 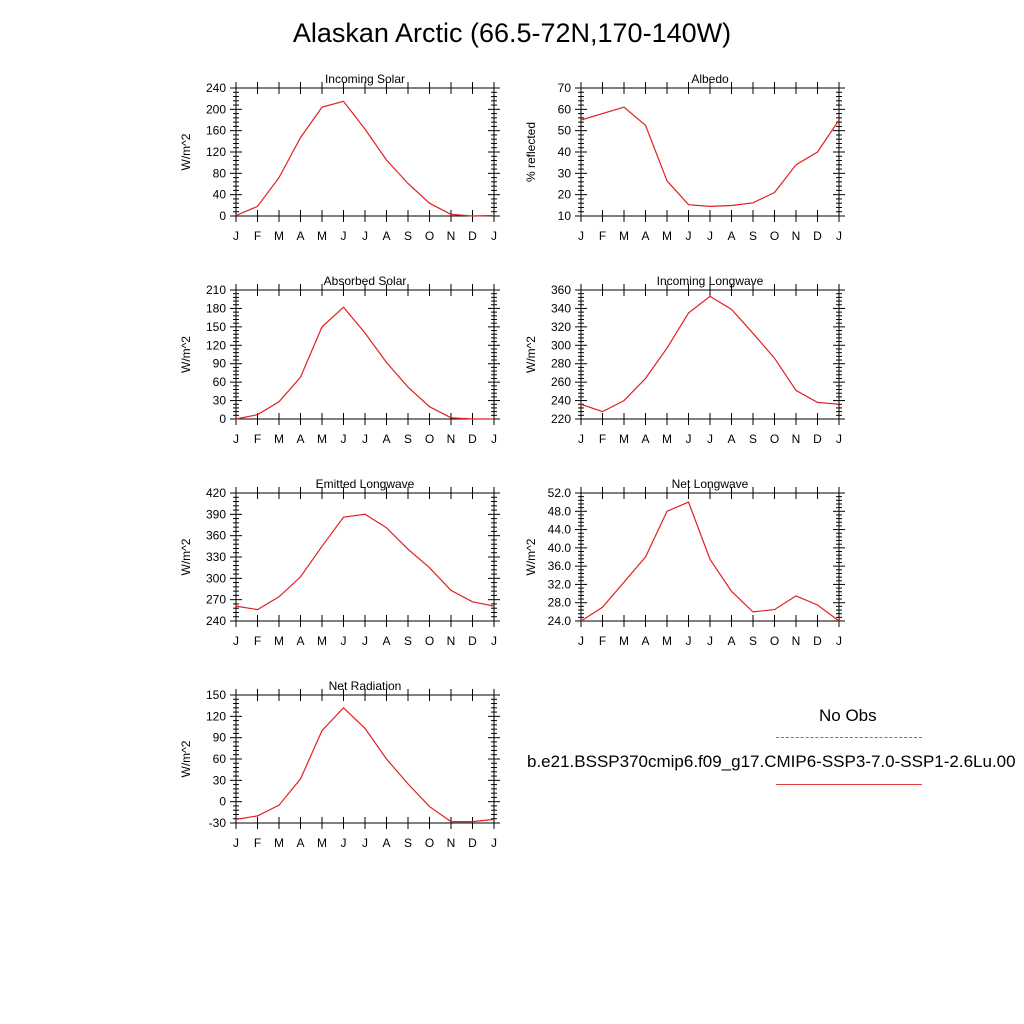 I want to click on legend-obs-label: No Obs, so click(x=848, y=715).